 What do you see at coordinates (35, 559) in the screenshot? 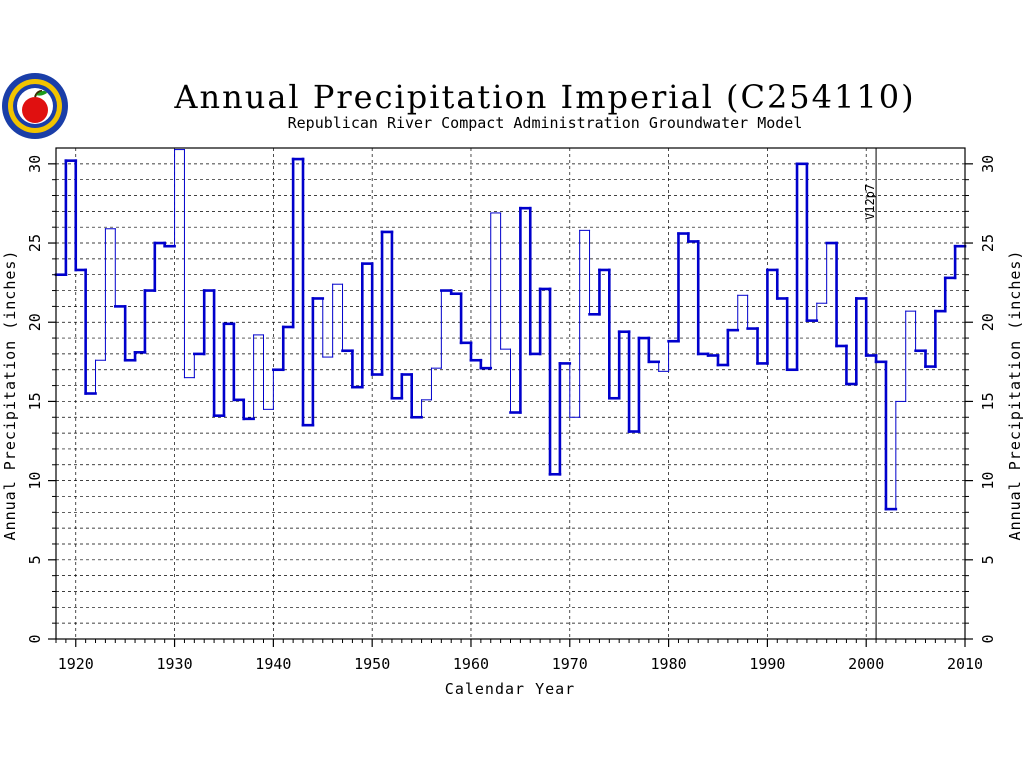
I see `y-tick-label-left: 5` at bounding box center [35, 559].